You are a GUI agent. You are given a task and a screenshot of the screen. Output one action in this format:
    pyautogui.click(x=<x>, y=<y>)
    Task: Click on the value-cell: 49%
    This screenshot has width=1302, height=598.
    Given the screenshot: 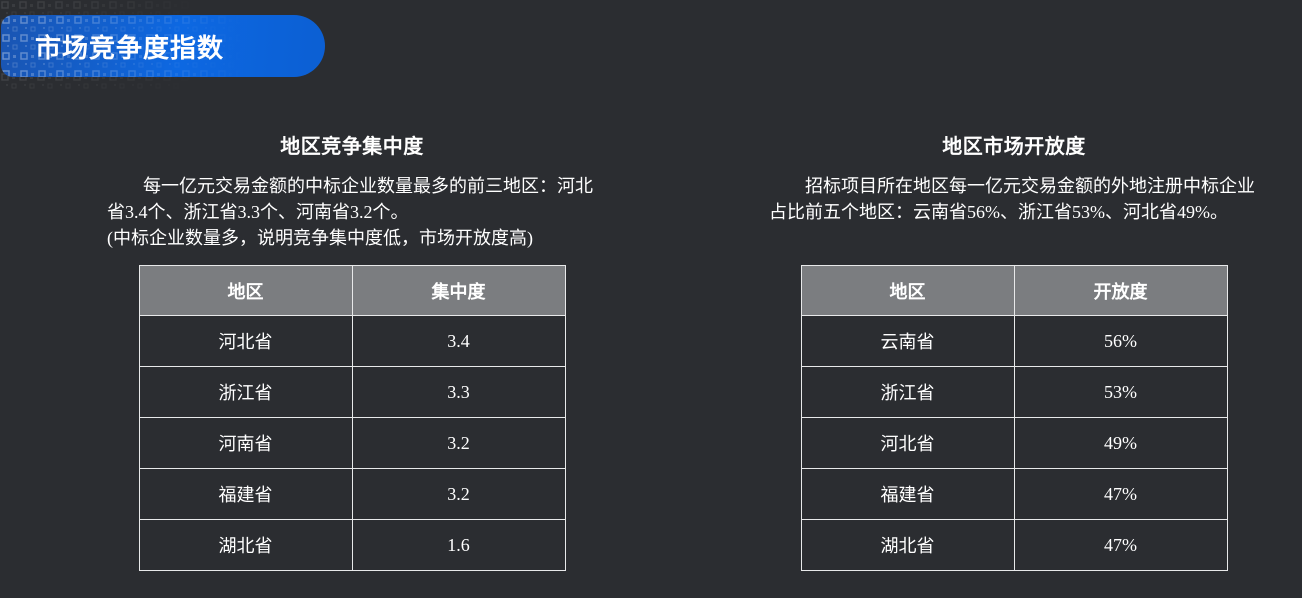 What is the action you would take?
    pyautogui.click(x=1120, y=443)
    